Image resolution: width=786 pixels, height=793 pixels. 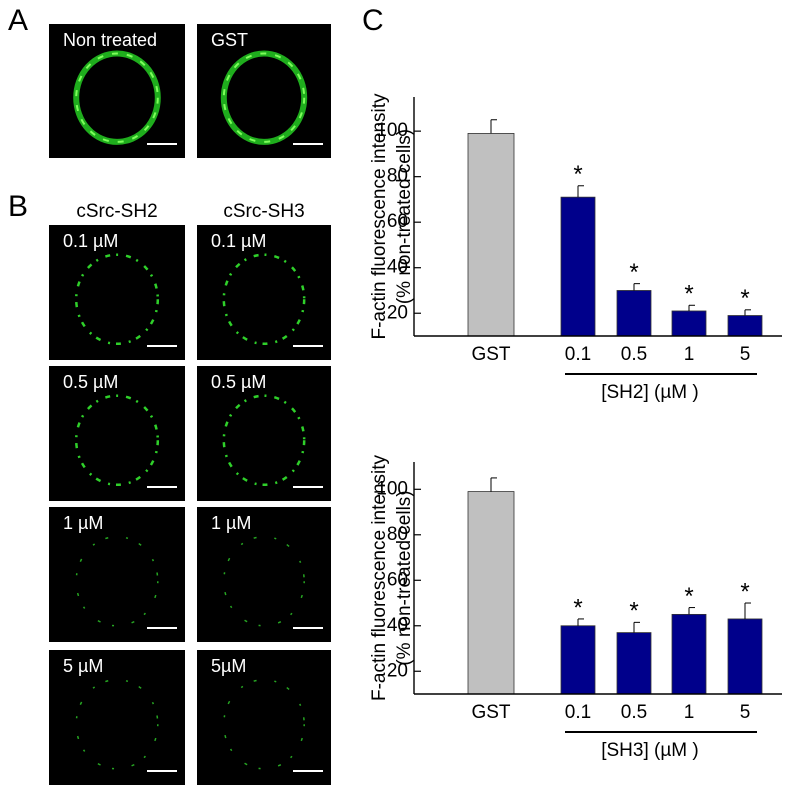 I want to click on column-header: cSrc-SH3, so click(x=263, y=211).